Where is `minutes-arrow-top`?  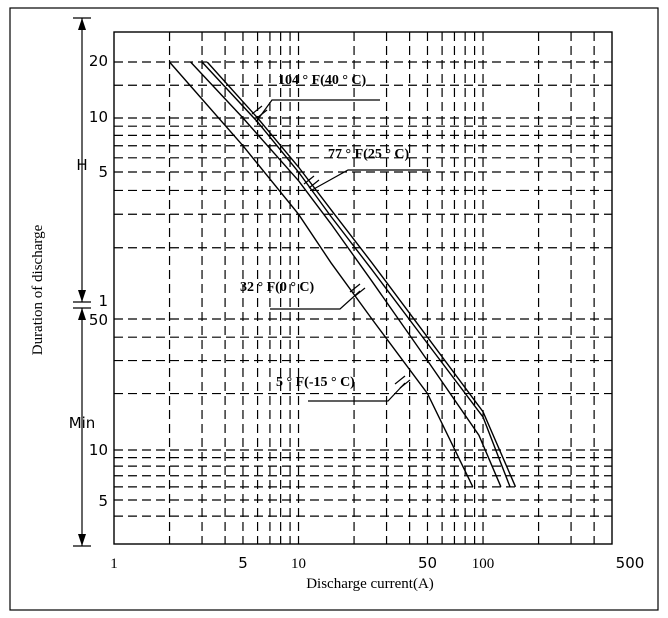 minutes-arrow-top is located at coordinates (82, 314).